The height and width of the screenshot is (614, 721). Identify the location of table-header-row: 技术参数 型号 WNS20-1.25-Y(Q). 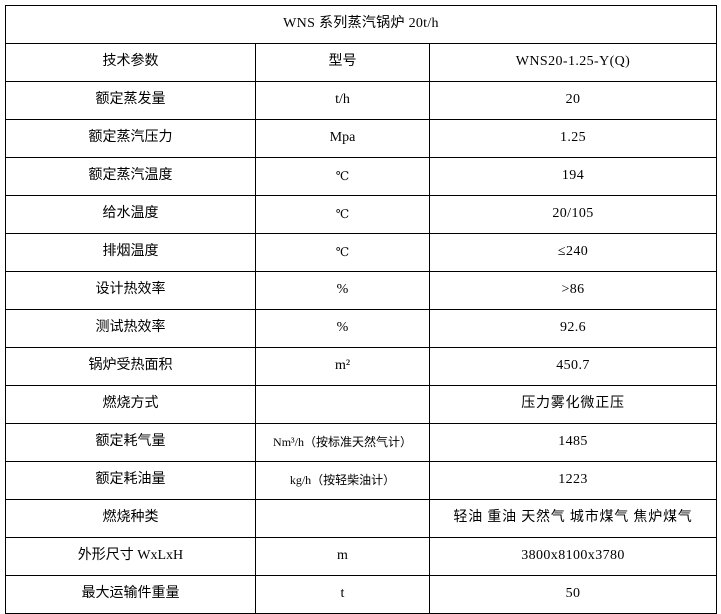
(361, 62).